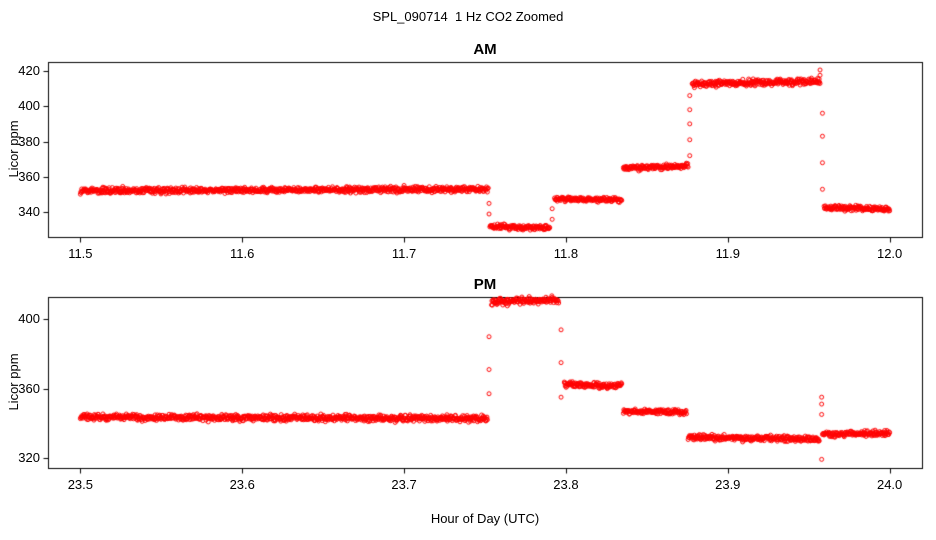 Image resolution: width=936 pixels, height=540 pixels. Describe the element at coordinates (80, 484) in the screenshot. I see `x-tick-label: 23.5` at that location.